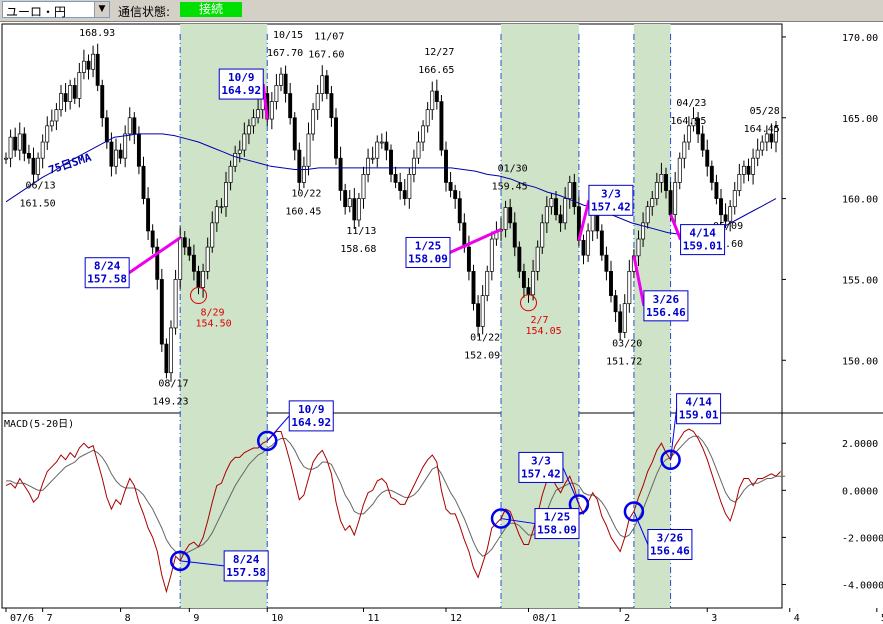  What do you see at coordinates (329, 37) in the screenshot?
I see `price-annotation-date: 11/07` at bounding box center [329, 37].